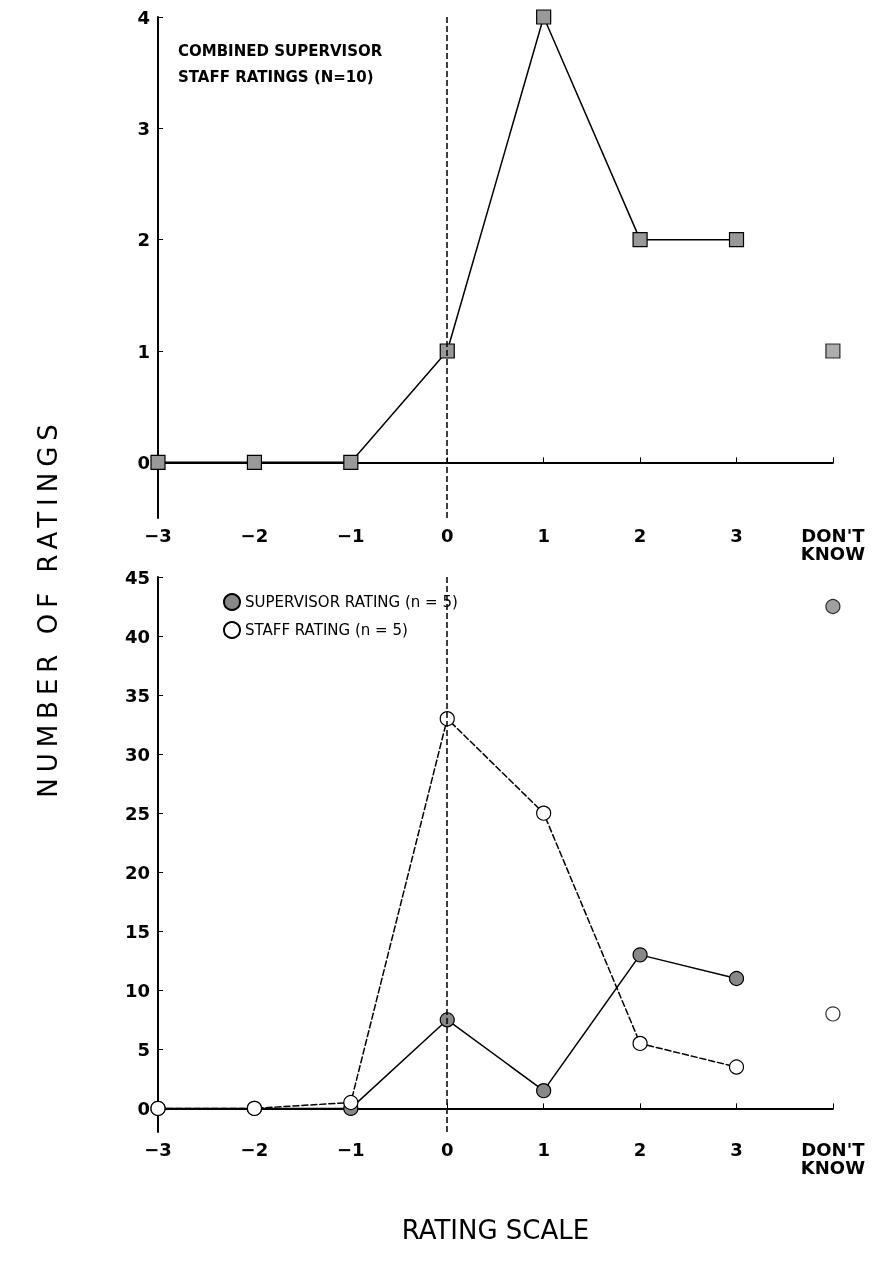 The height and width of the screenshot is (1266, 879). I want to click on y-tick-label: 35, so click(137, 695).